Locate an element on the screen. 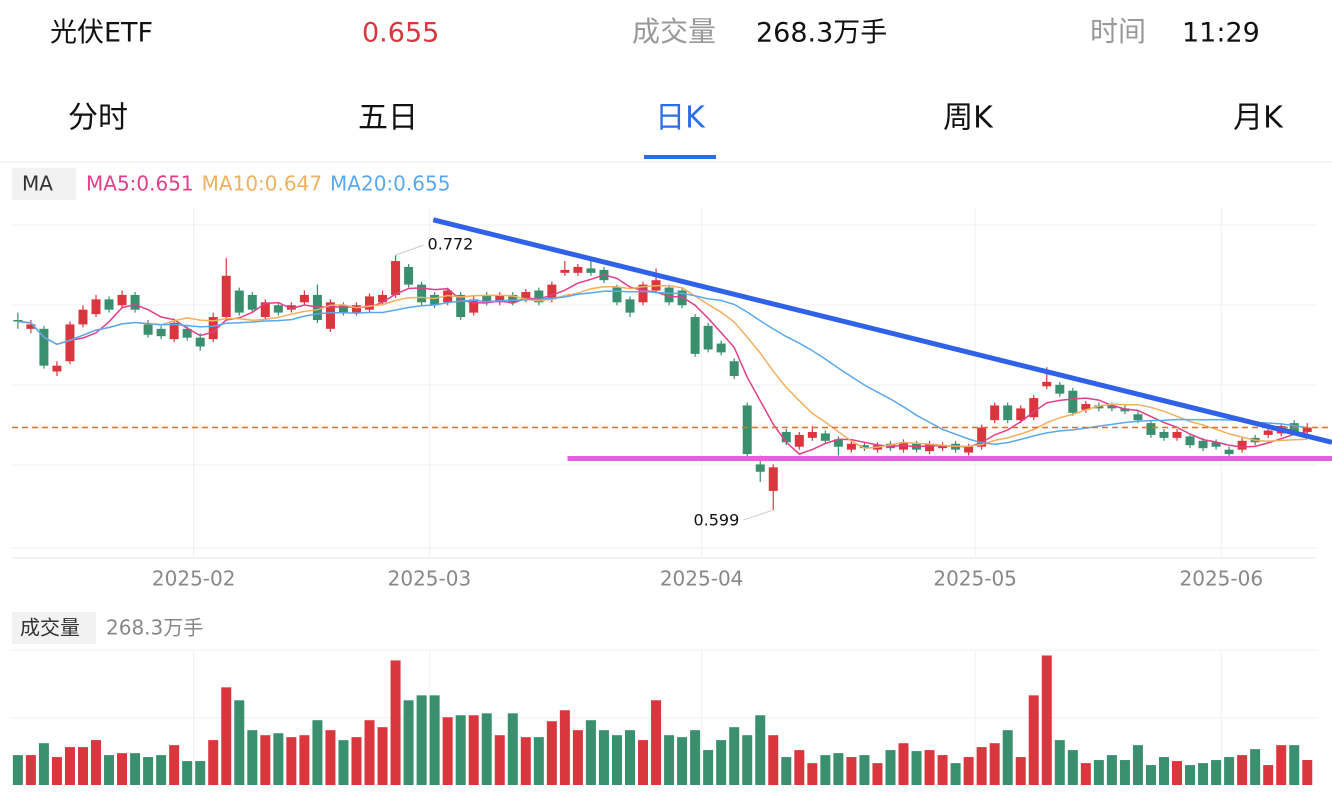  x-tick-label: 2025-05 is located at coordinates (975, 579).